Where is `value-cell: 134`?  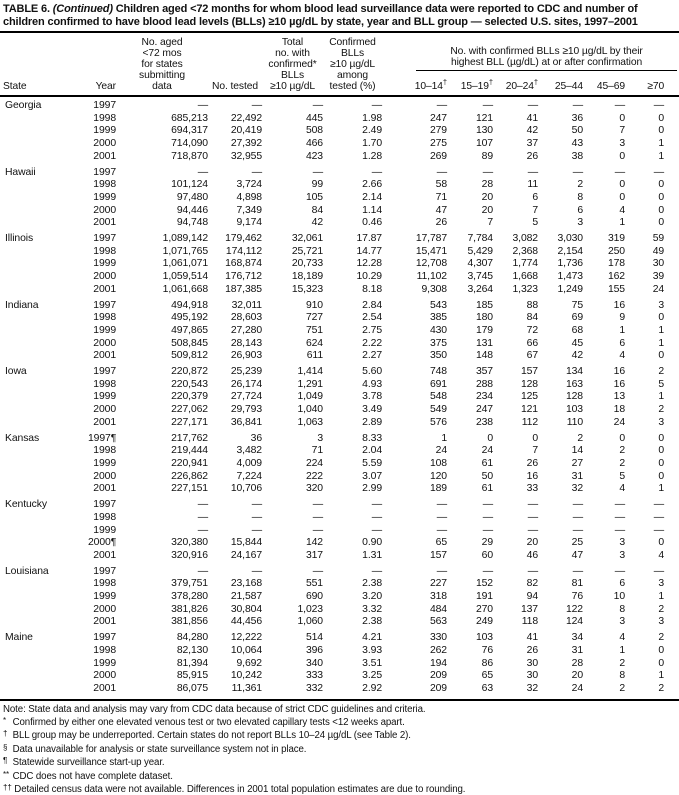 value-cell: 134 is located at coordinates (574, 372).